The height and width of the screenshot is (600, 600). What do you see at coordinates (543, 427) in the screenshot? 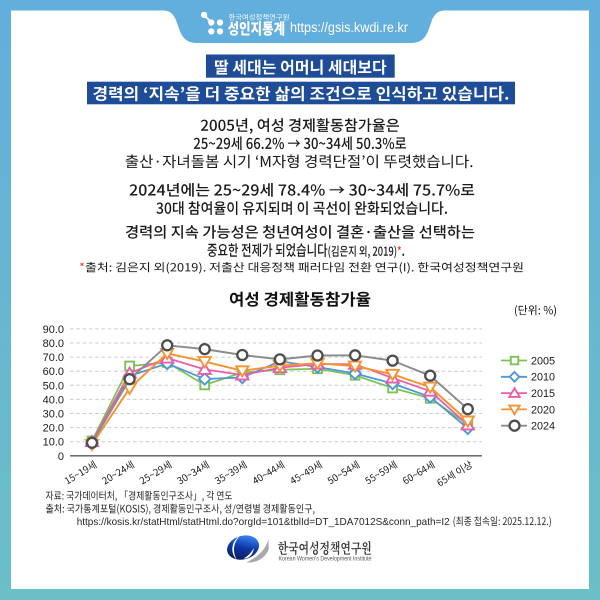
I see `svg-text: 2024` at bounding box center [543, 427].